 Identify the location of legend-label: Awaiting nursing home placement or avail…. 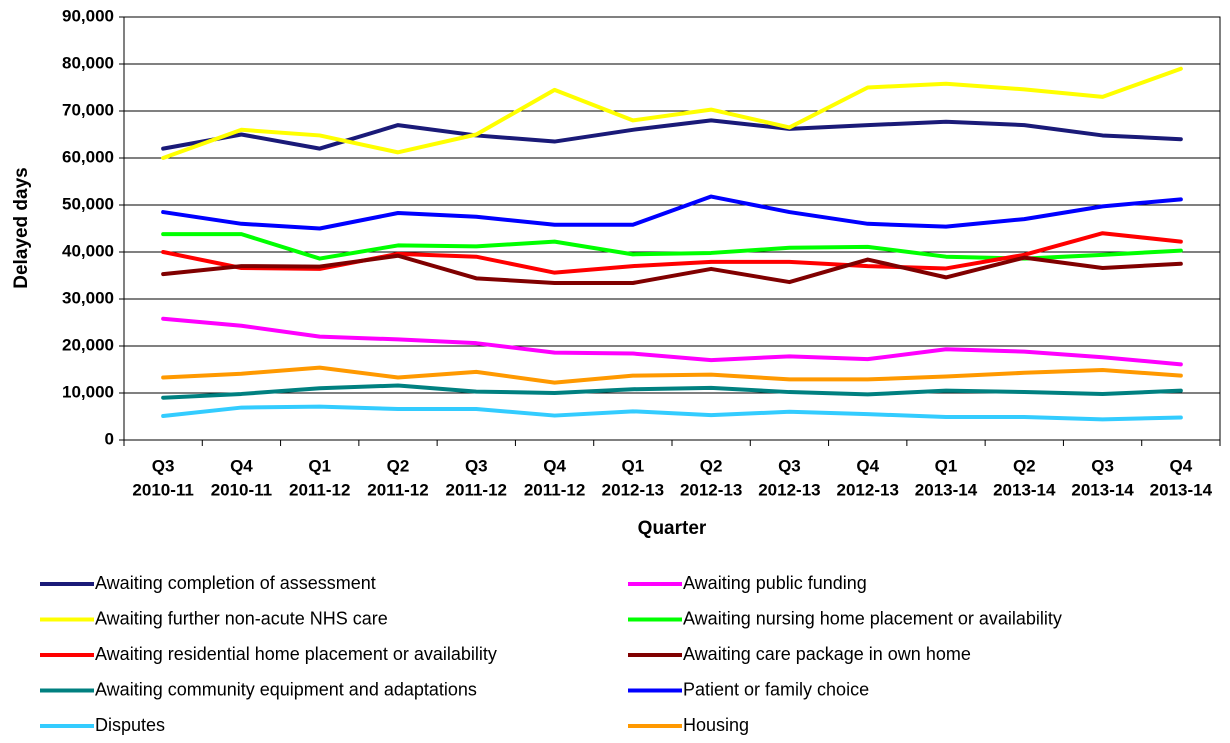
(872, 618).